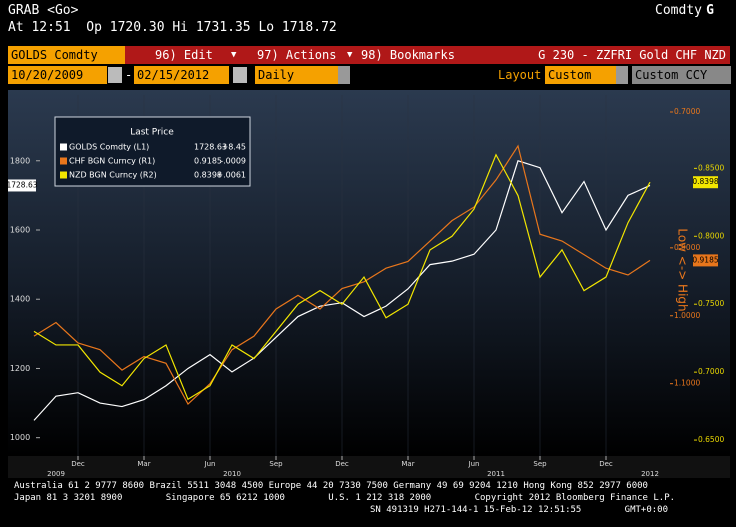 The image size is (736, 527). What do you see at coordinates (231, 175) in the screenshot?
I see `legend-change: +.0061` at bounding box center [231, 175].